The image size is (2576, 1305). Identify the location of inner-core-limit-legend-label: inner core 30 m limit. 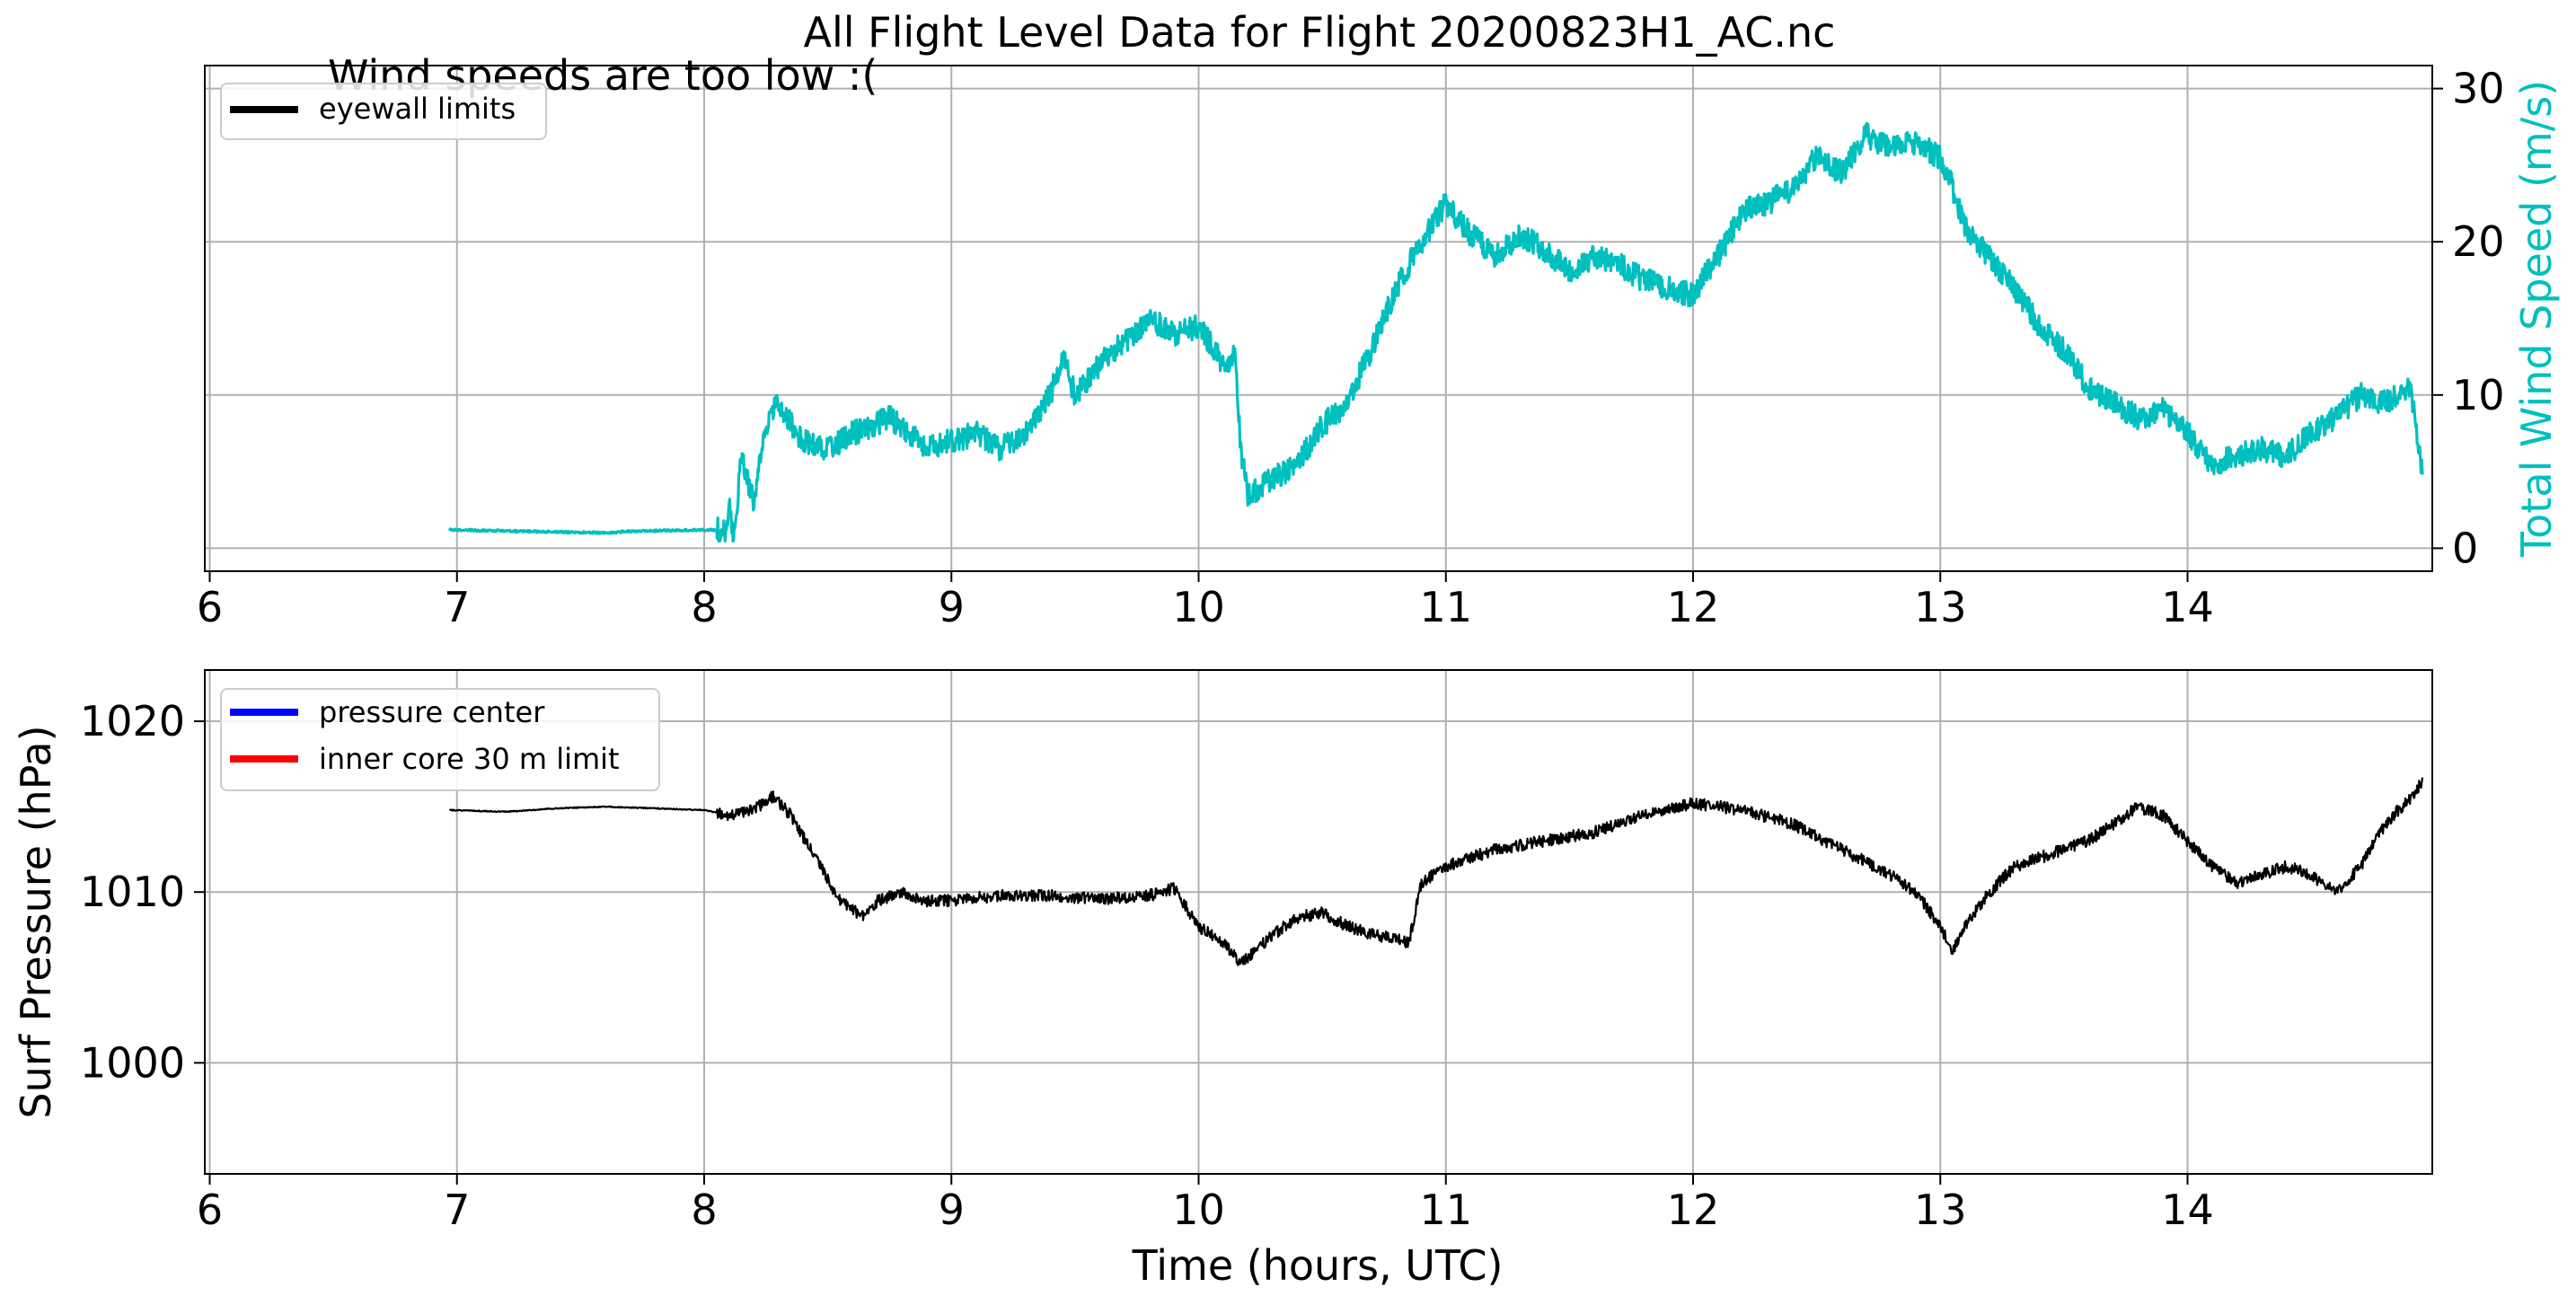
(469, 759).